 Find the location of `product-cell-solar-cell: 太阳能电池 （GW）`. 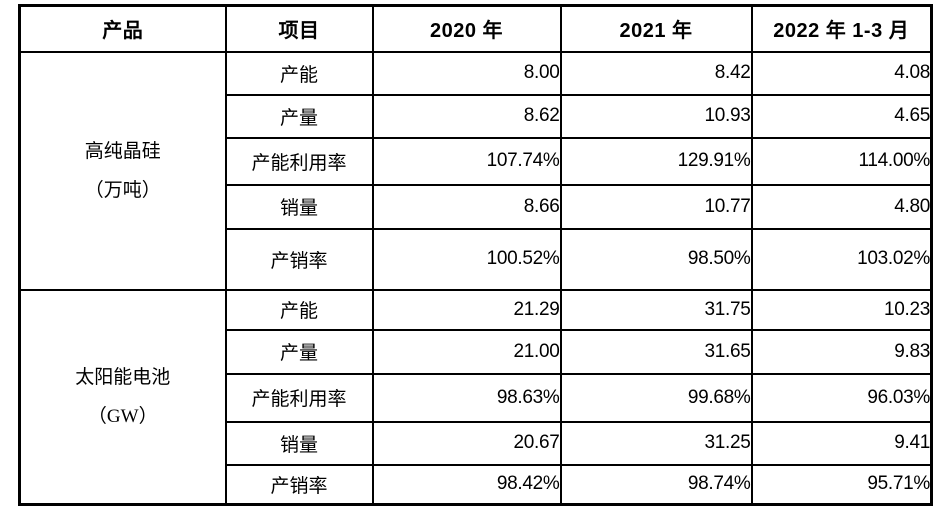

product-cell-solar-cell: 太阳能电池 （GW） is located at coordinates (122, 397).